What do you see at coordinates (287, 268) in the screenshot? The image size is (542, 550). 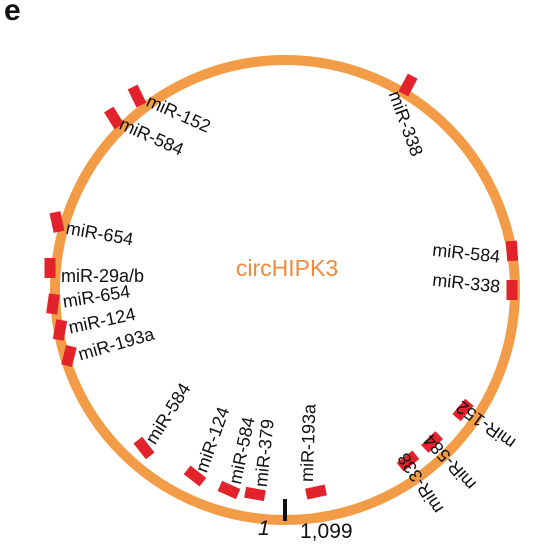 I see `center-label: circHIPK3` at bounding box center [287, 268].